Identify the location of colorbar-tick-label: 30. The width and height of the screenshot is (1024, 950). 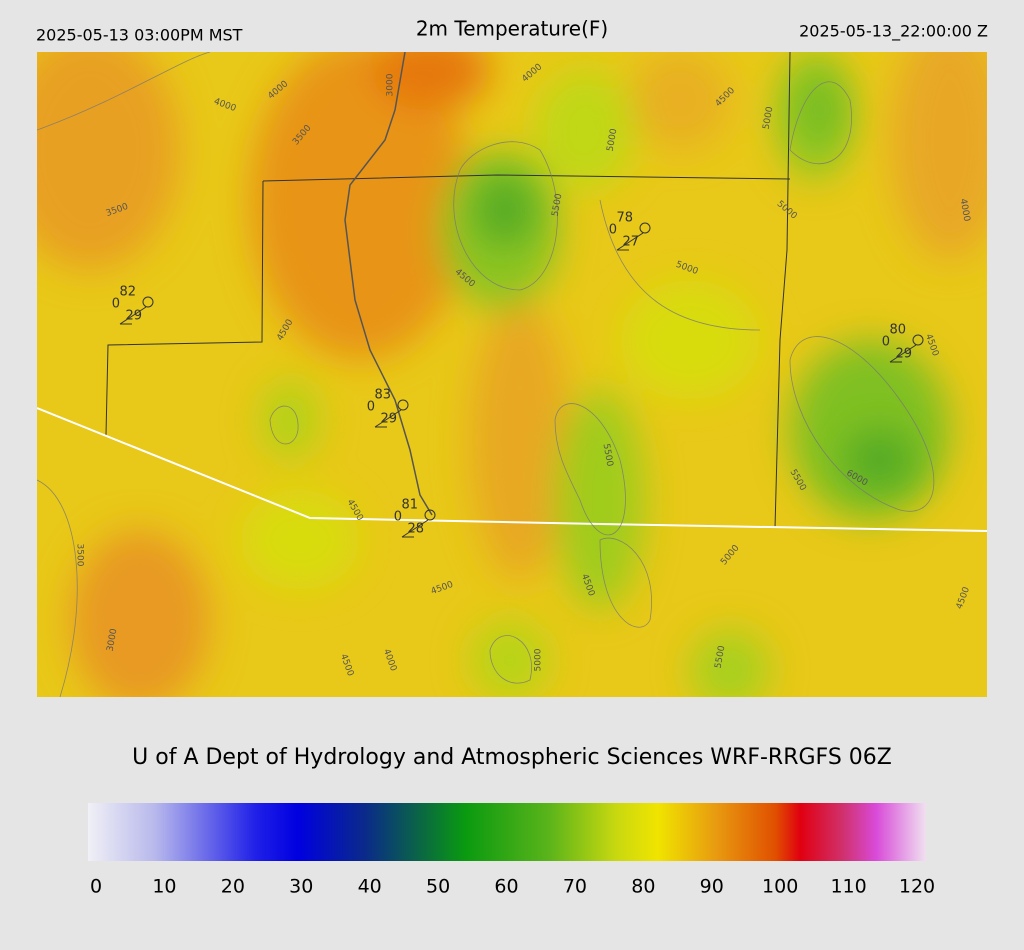
(301, 887).